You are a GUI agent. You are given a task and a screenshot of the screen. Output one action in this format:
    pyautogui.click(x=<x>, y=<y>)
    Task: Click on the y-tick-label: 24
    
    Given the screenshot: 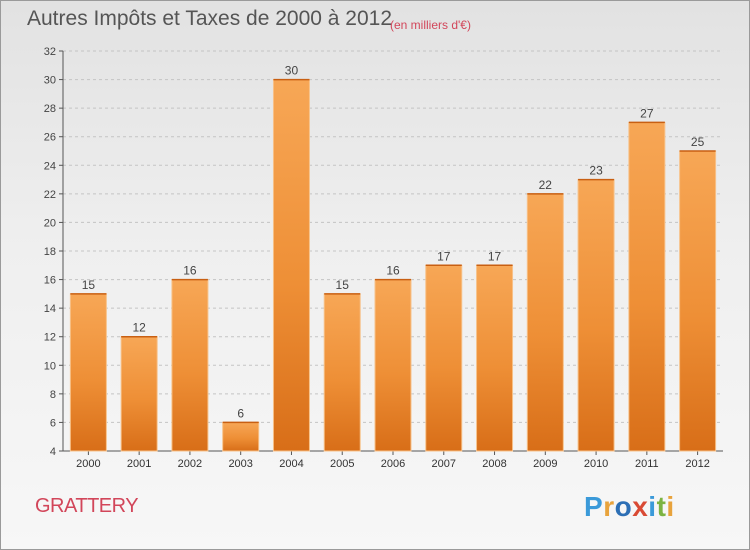 What is the action you would take?
    pyautogui.click(x=50, y=166)
    